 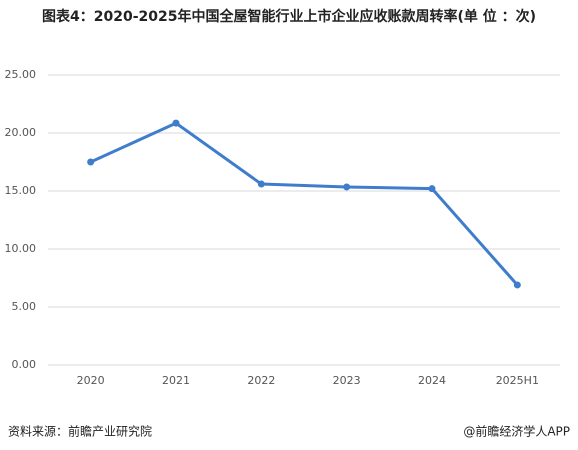 I want to click on x-tick-label: 2023, so click(x=347, y=380).